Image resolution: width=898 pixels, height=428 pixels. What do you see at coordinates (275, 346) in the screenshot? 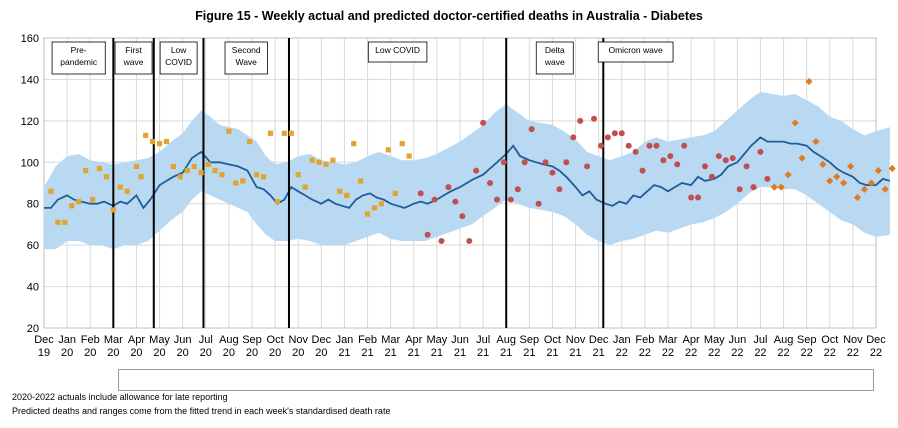
I see `x-tick-label: Oct 20` at bounding box center [275, 346].